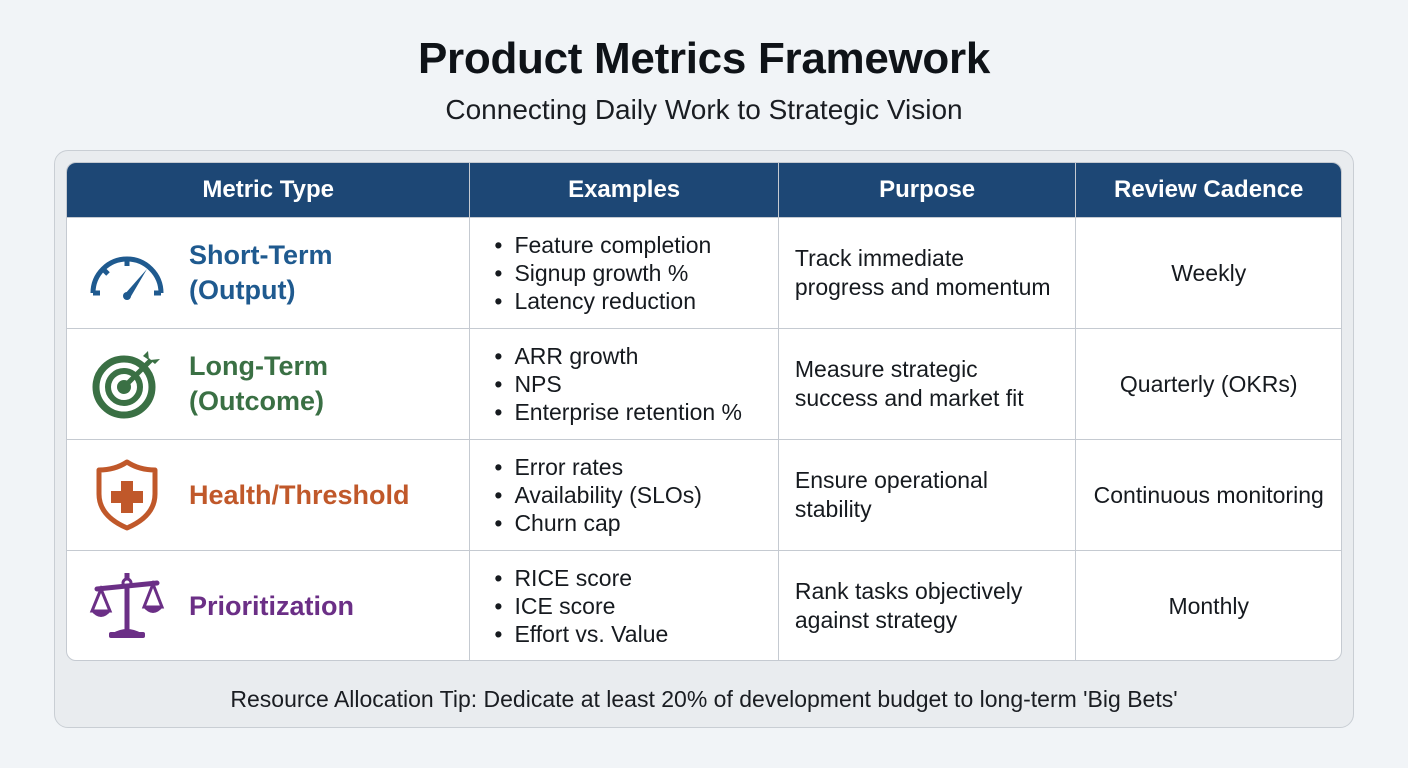  I want to click on example-item: Latency reduction, so click(602, 301).